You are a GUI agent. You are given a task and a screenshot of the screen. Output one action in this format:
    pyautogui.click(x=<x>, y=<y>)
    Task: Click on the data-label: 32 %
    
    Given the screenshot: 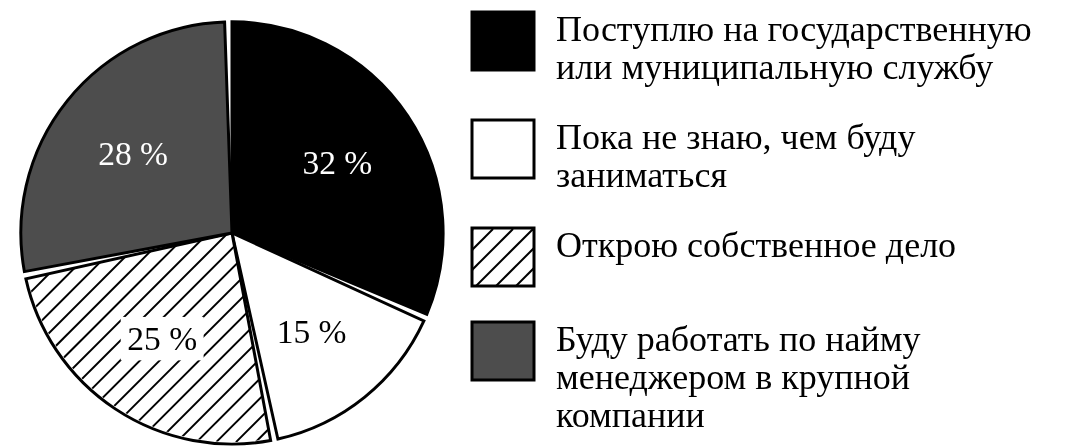 What is the action you would take?
    pyautogui.click(x=337, y=163)
    